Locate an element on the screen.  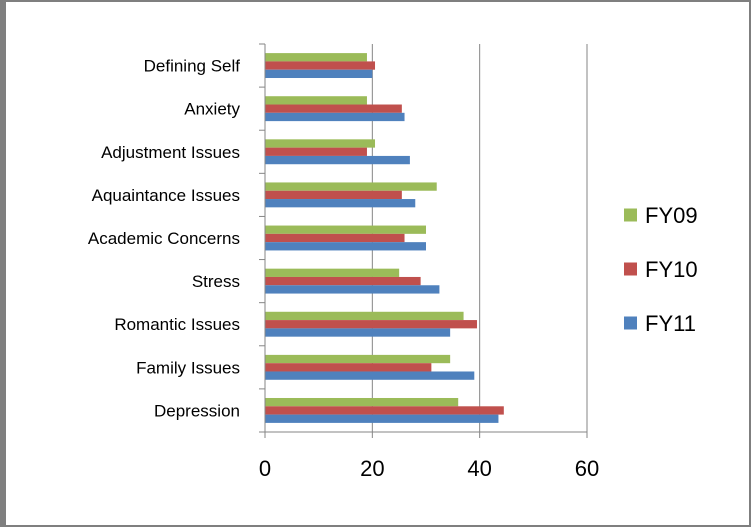
category-label-anxiety: Anxiety is located at coordinates (212, 109).